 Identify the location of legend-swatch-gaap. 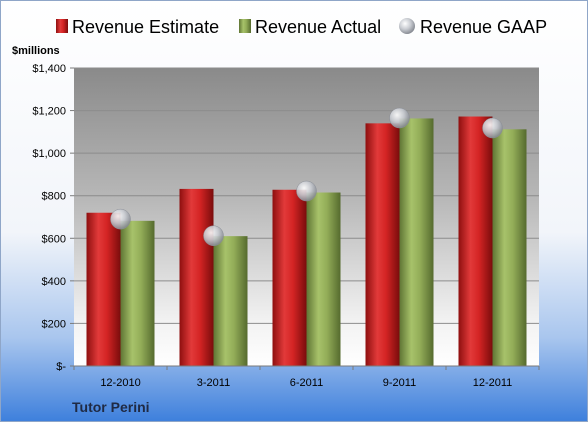
(407, 26).